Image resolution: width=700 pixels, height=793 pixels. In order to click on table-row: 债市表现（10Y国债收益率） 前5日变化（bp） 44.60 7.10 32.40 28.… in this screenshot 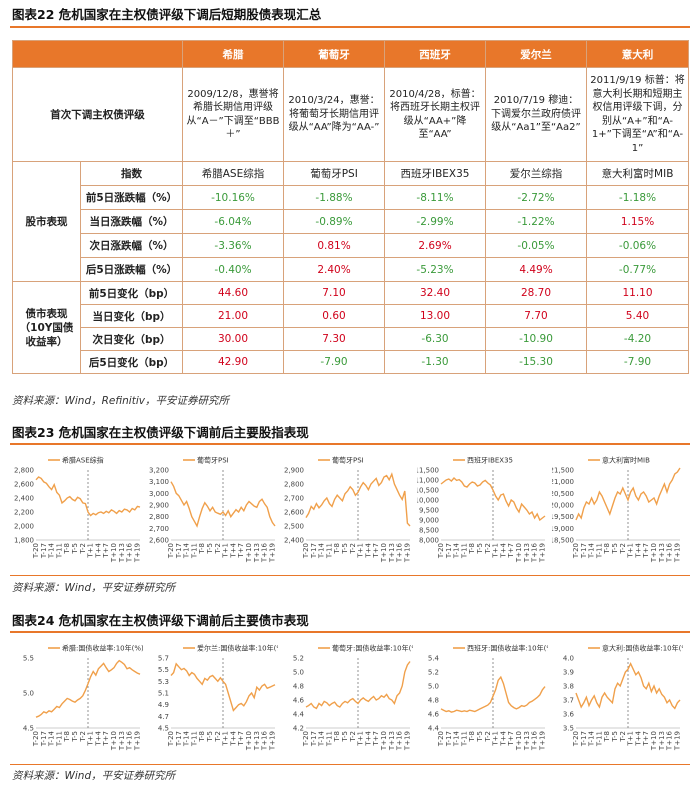, I will do `click(350, 327)`.